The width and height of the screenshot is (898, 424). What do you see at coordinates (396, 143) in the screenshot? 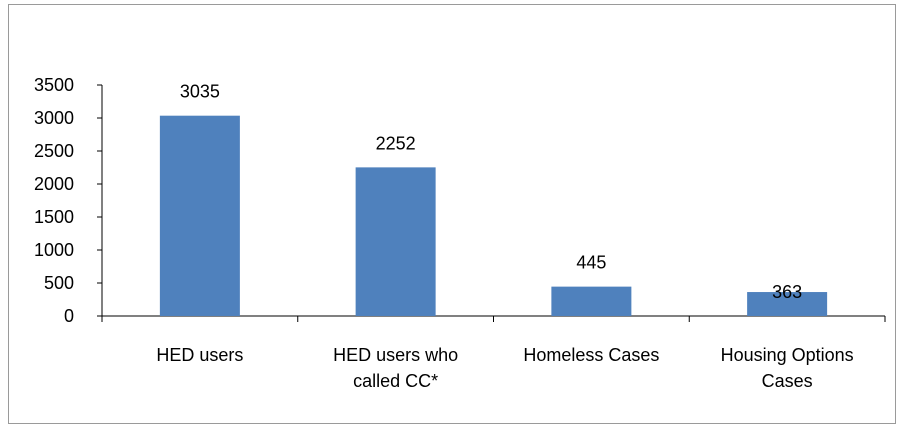
I see `data-label: 2252` at bounding box center [396, 143].